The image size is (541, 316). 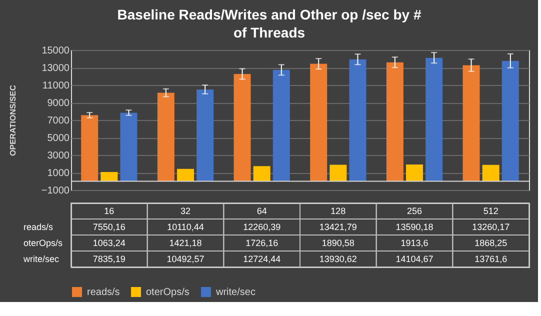 I want to click on x-tick-label: 32, so click(x=185, y=211).